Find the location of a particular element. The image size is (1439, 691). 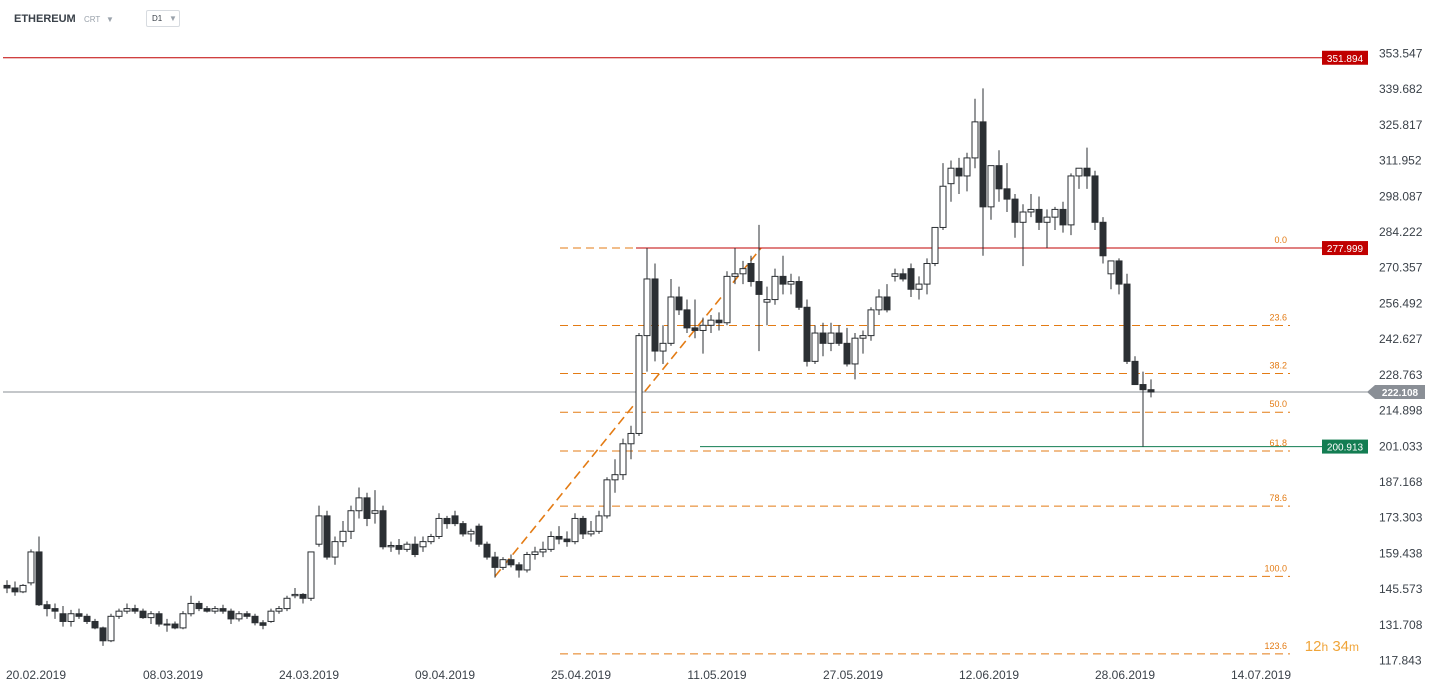

x-tick-label: 11.05.2019 is located at coordinates (716, 675).